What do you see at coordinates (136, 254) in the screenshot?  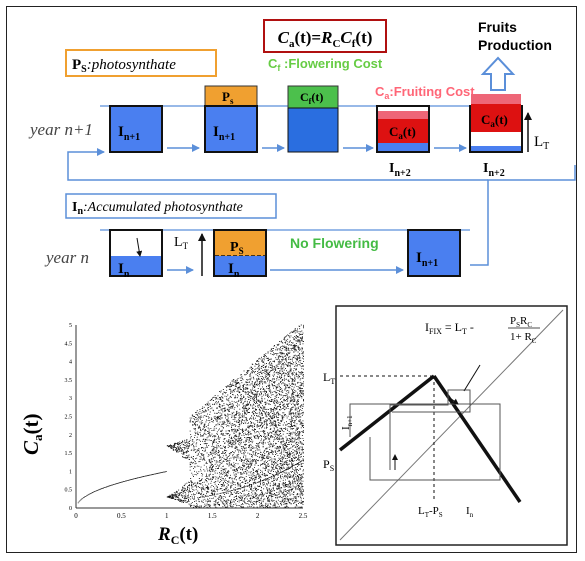 I see `box-in: In` at bounding box center [136, 254].